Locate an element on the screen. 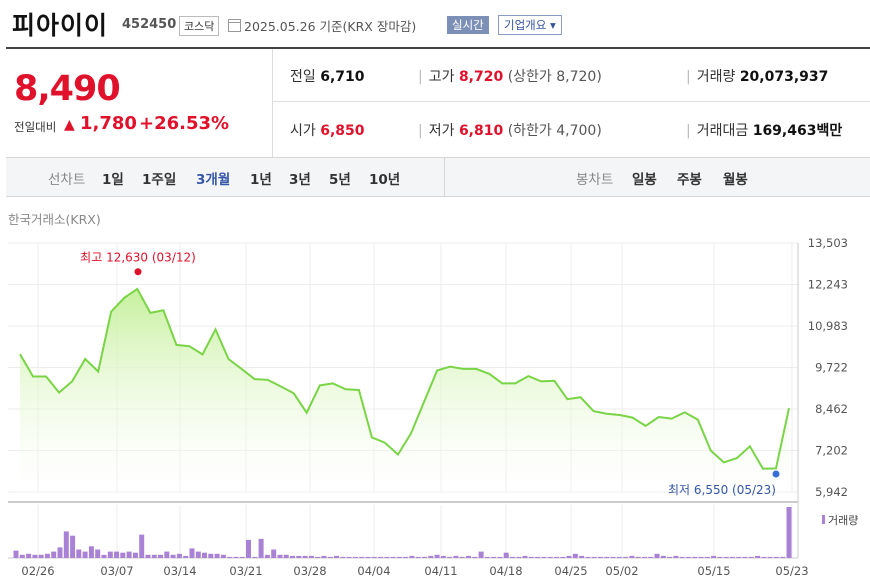  up-arrow-icon: ▲ is located at coordinates (69, 125).